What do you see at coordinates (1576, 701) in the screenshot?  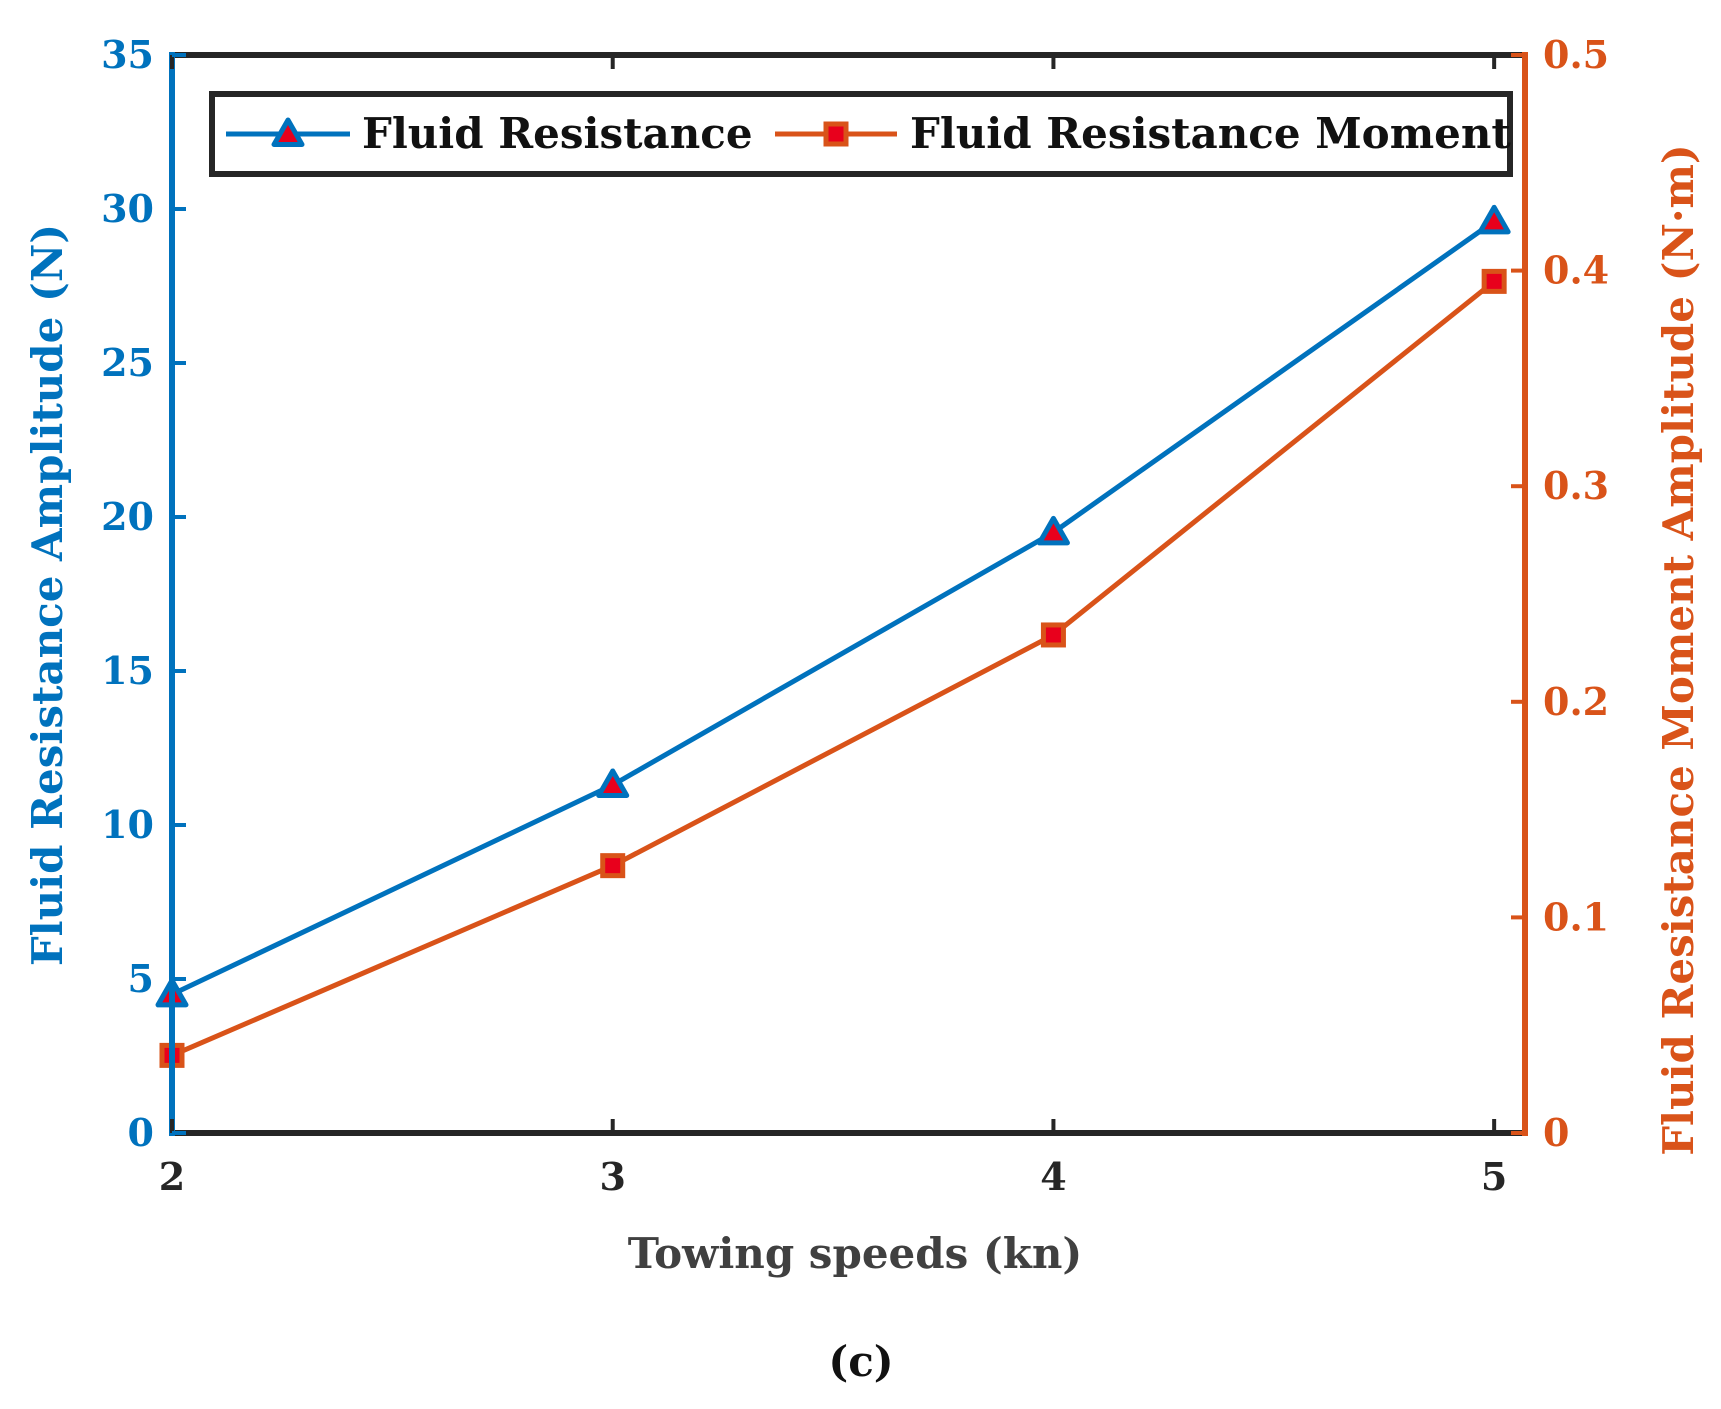 I see `y-right-tick-label-3: 0.2` at bounding box center [1576, 701].